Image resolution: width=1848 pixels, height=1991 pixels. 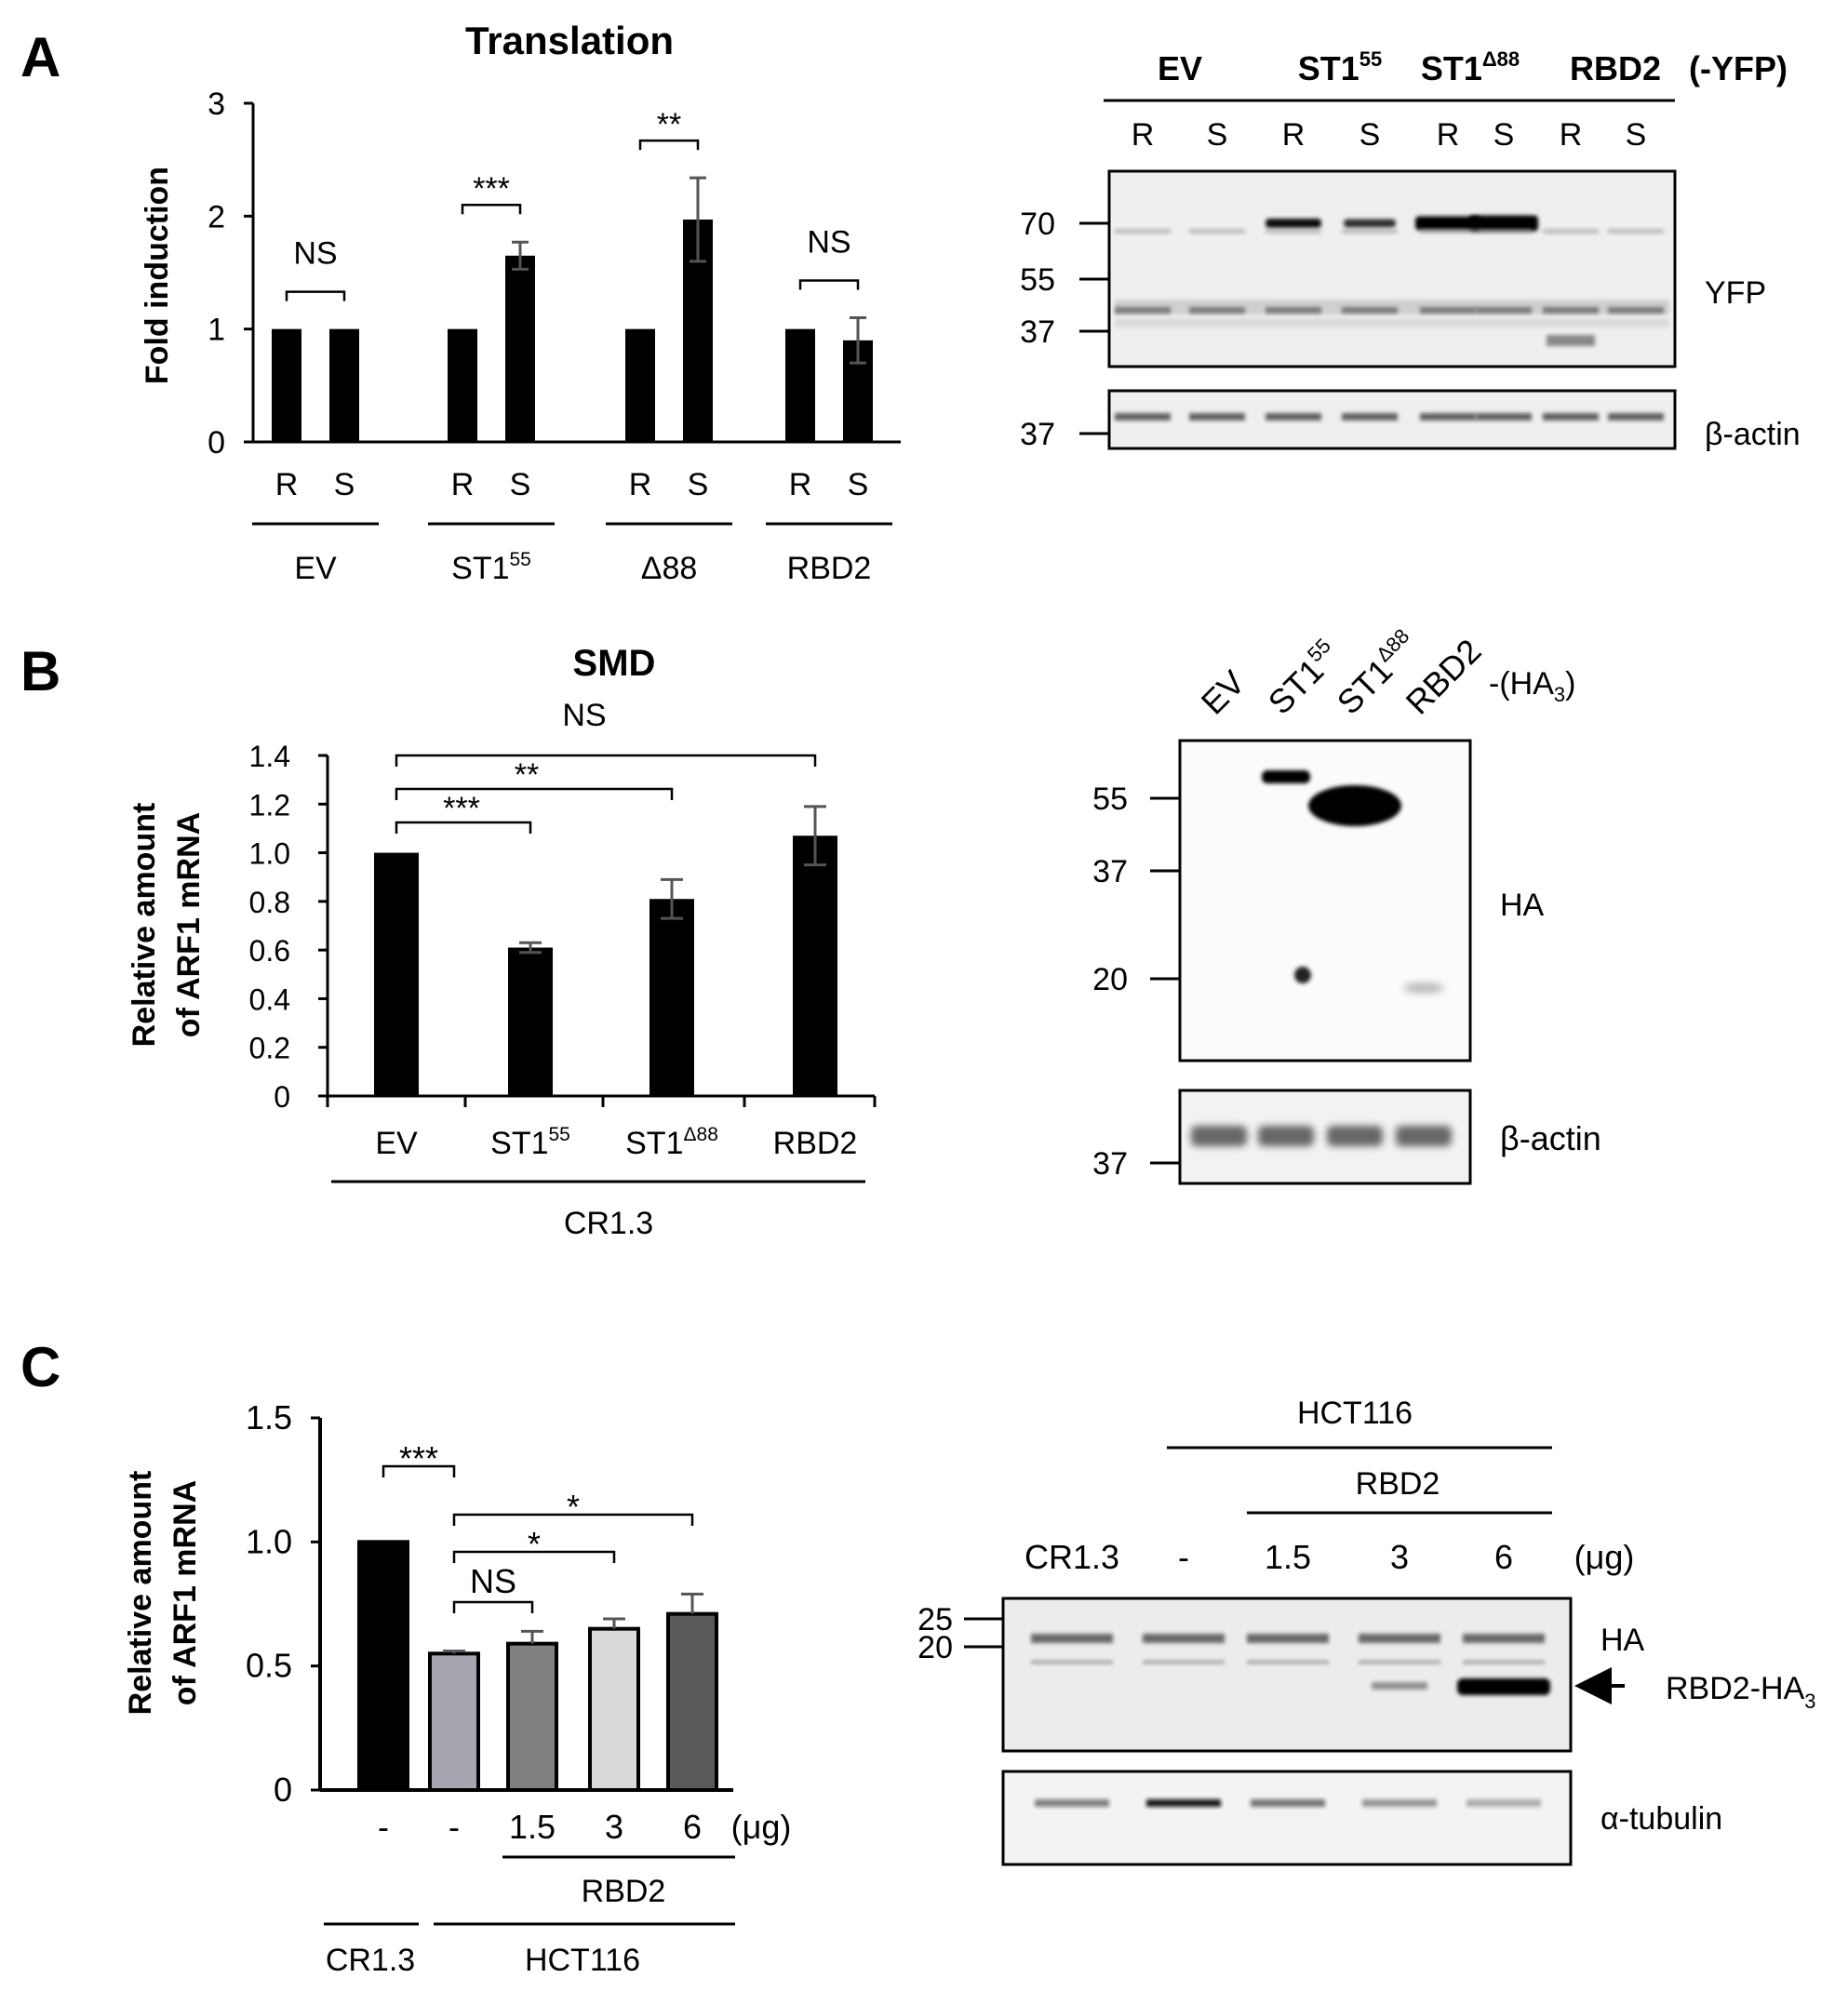 What do you see at coordinates (40, 671) in the screenshot?
I see `panel-letter-b: B` at bounding box center [40, 671].